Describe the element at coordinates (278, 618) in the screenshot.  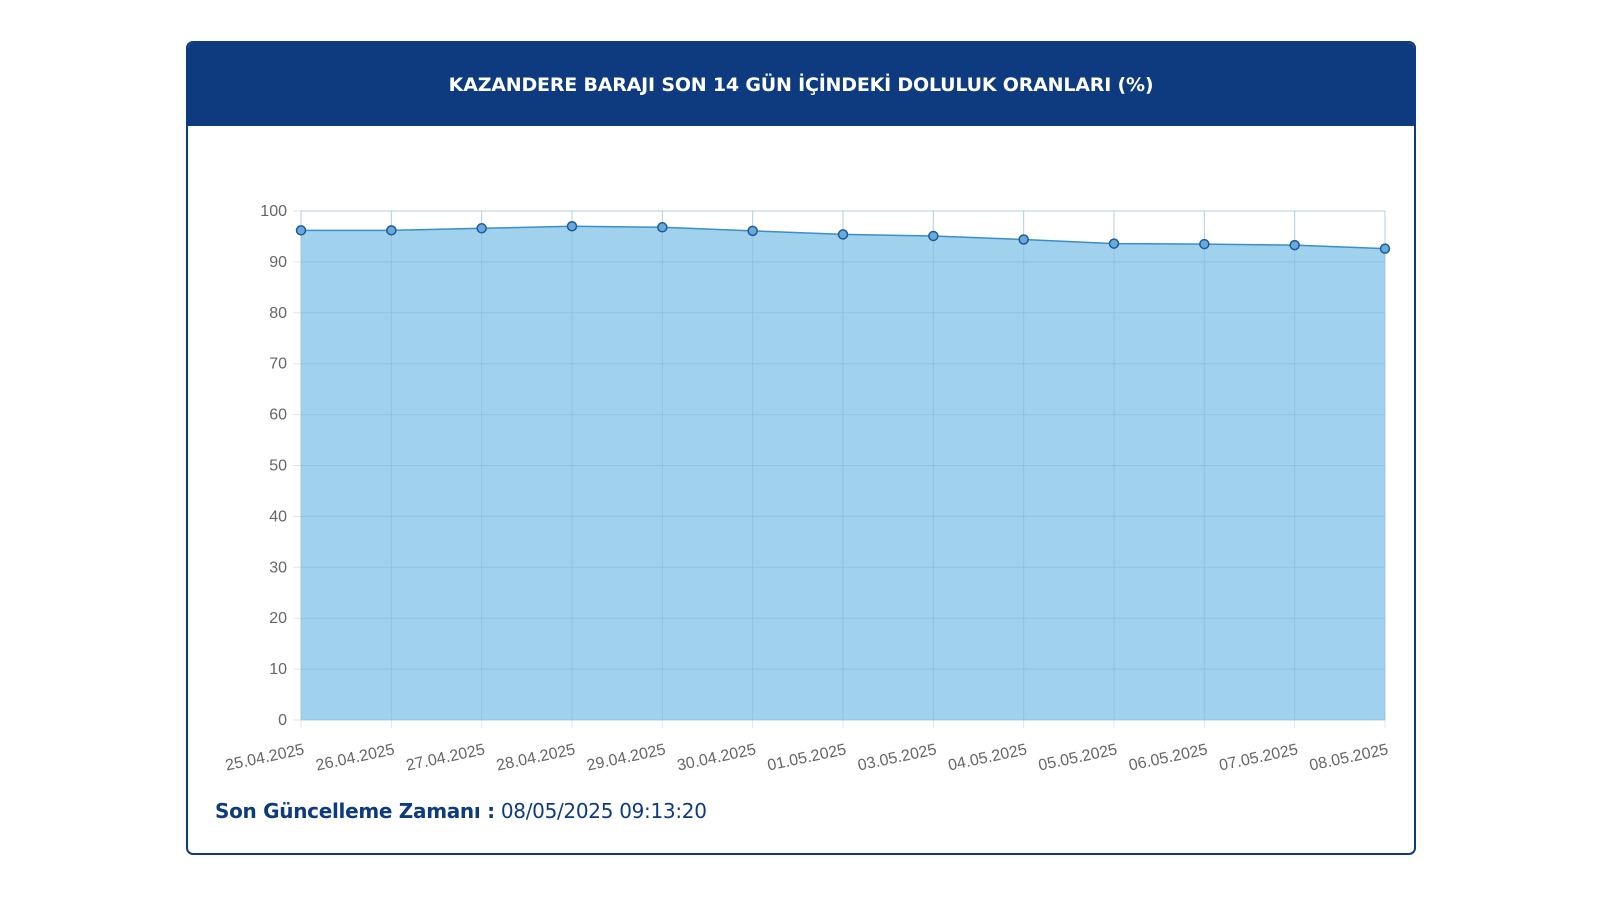
I see `y-tick-label: 20` at that location.